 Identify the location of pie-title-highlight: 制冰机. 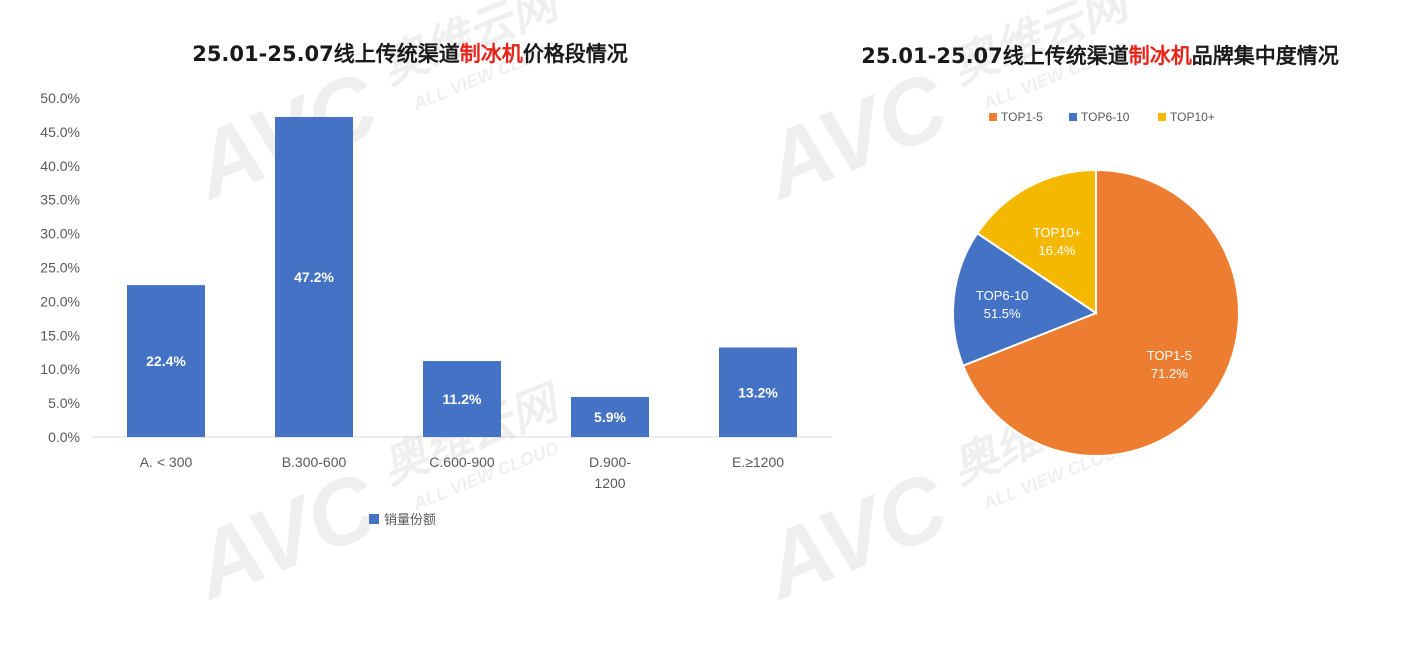
(1160, 56).